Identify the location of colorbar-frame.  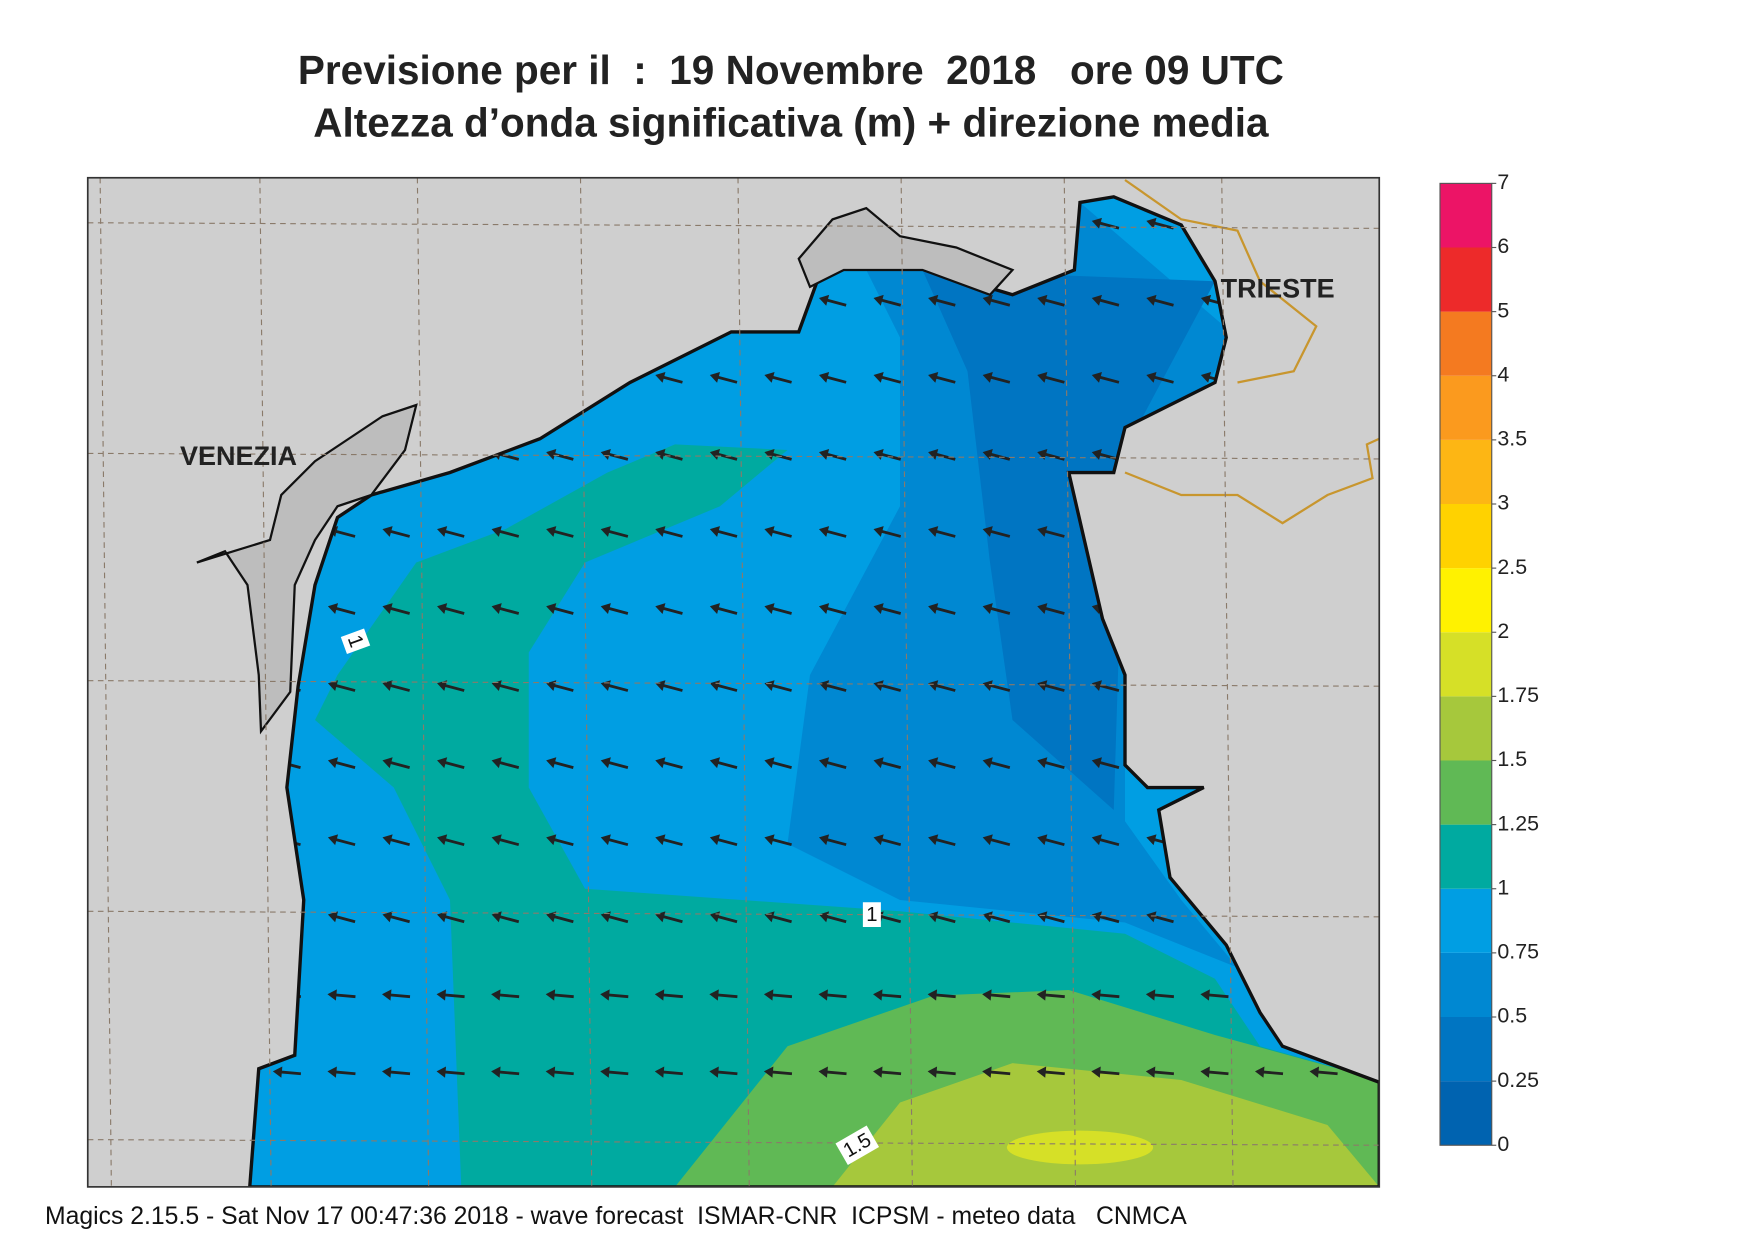
(1466, 664).